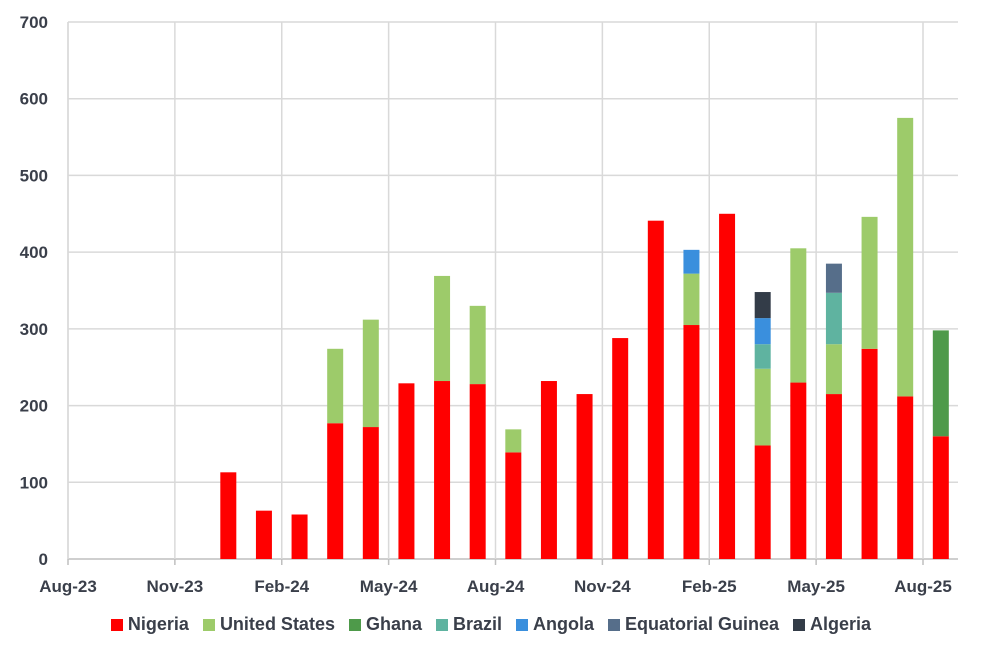  Describe the element at coordinates (175, 586) in the screenshot. I see `x-tick-label: Nov-23` at that location.